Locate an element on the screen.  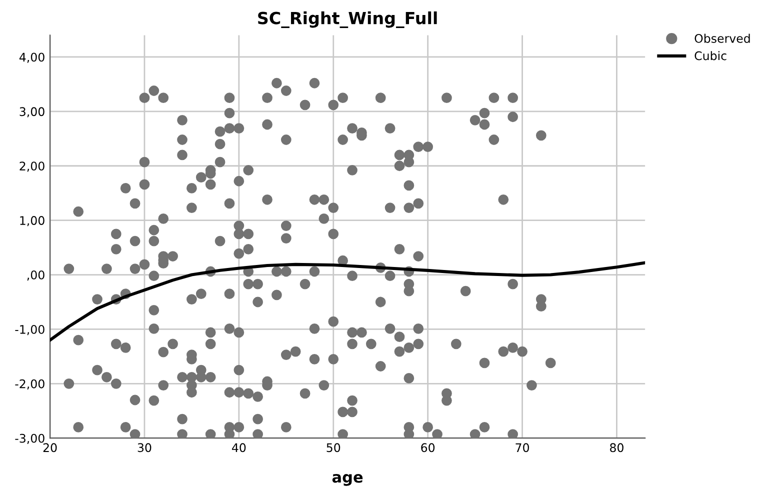
x-tick-label: 60 is located at coordinates (428, 447).